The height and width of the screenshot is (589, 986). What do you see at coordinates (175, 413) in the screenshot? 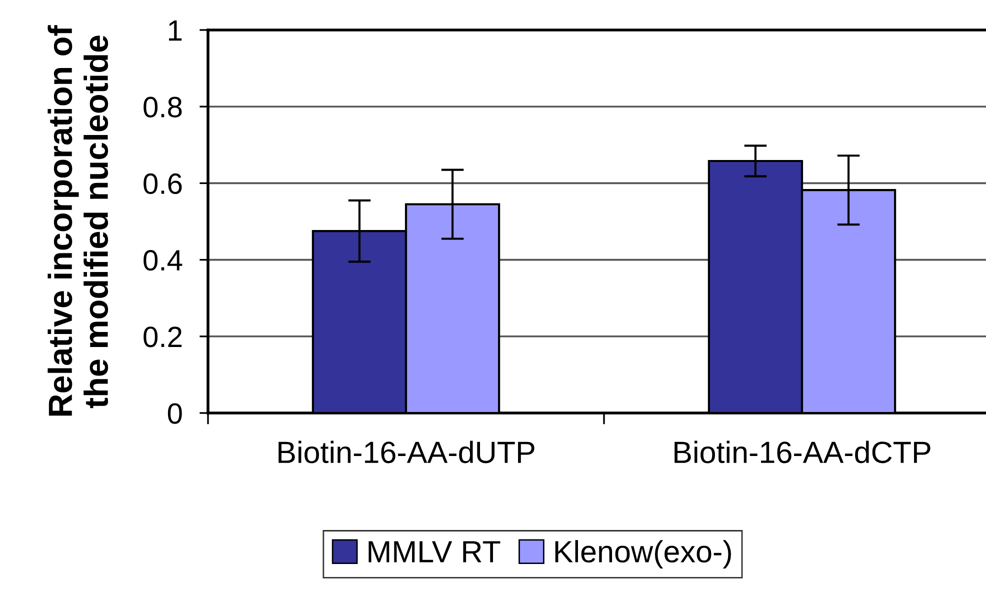
I see `y-tick-label: 0` at bounding box center [175, 413].